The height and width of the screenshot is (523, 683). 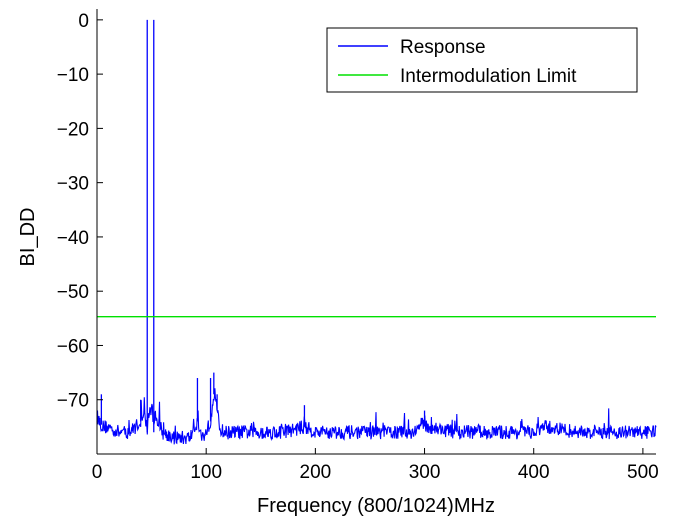 I want to click on y-tick-label-0: 0, so click(x=83, y=21).